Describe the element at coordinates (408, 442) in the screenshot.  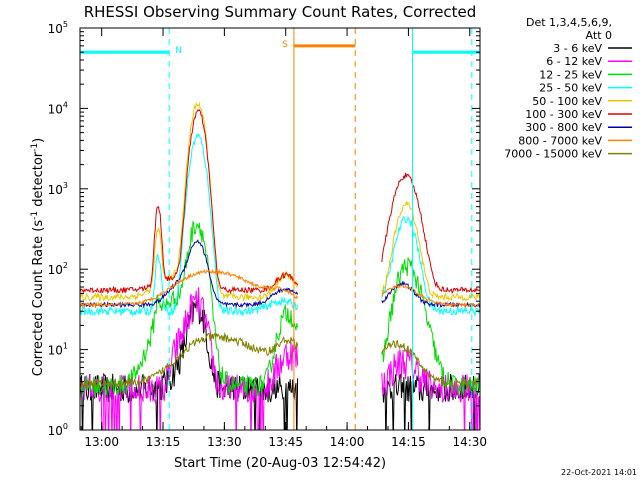
I see `x-tick-label-6: 14:15` at that location.